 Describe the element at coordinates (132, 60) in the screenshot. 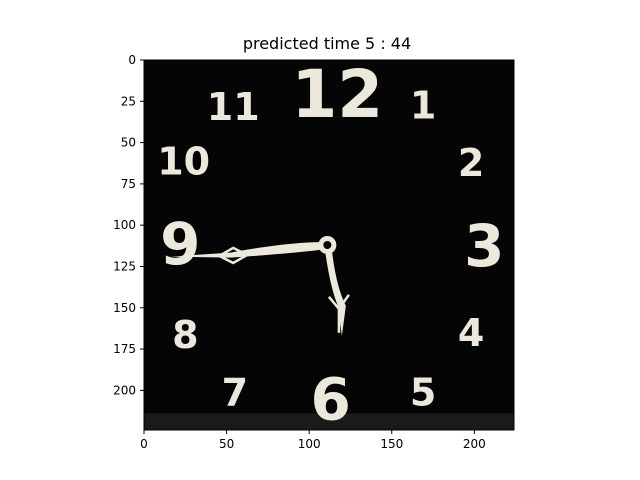

I see `y-tick-label: 0` at that location.